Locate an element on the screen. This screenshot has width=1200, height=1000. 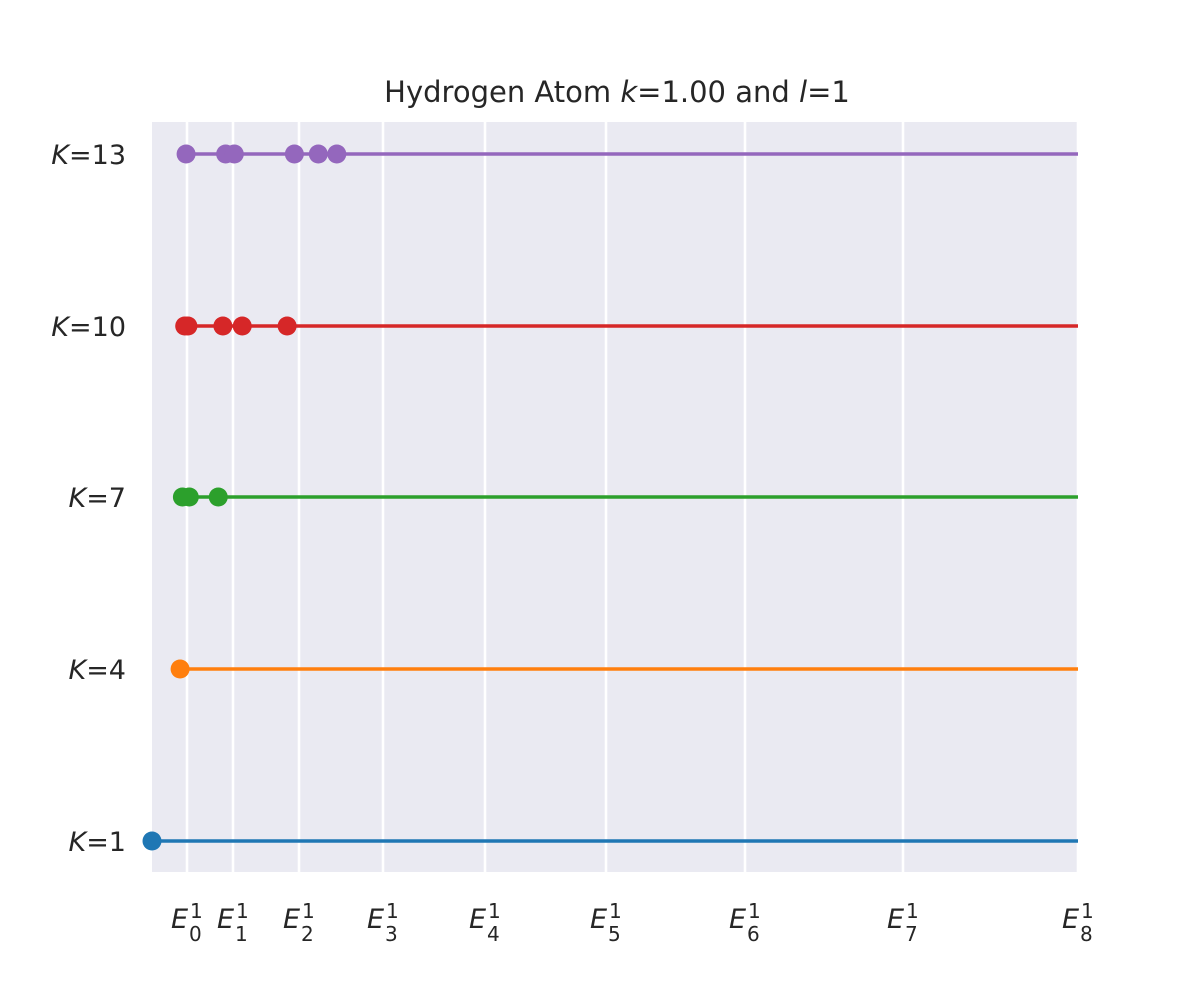
y-tick-label: K=4 is located at coordinates (97, 670).